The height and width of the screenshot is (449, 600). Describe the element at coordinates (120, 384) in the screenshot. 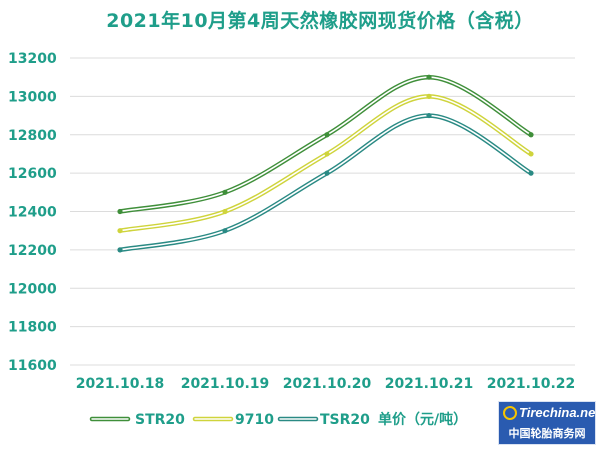

I see `x-tick-label: 2021.10.18` at that location.